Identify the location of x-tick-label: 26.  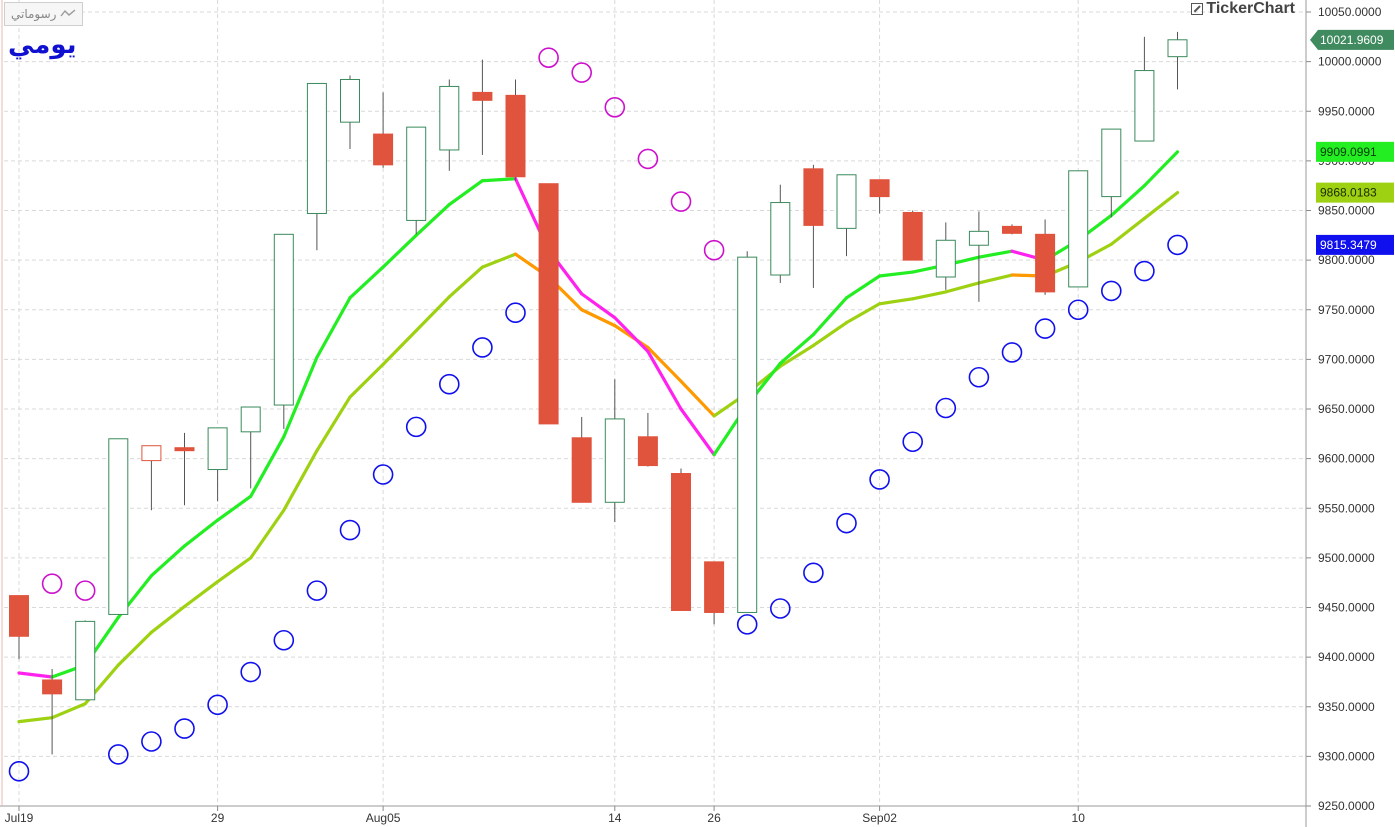
(714, 818).